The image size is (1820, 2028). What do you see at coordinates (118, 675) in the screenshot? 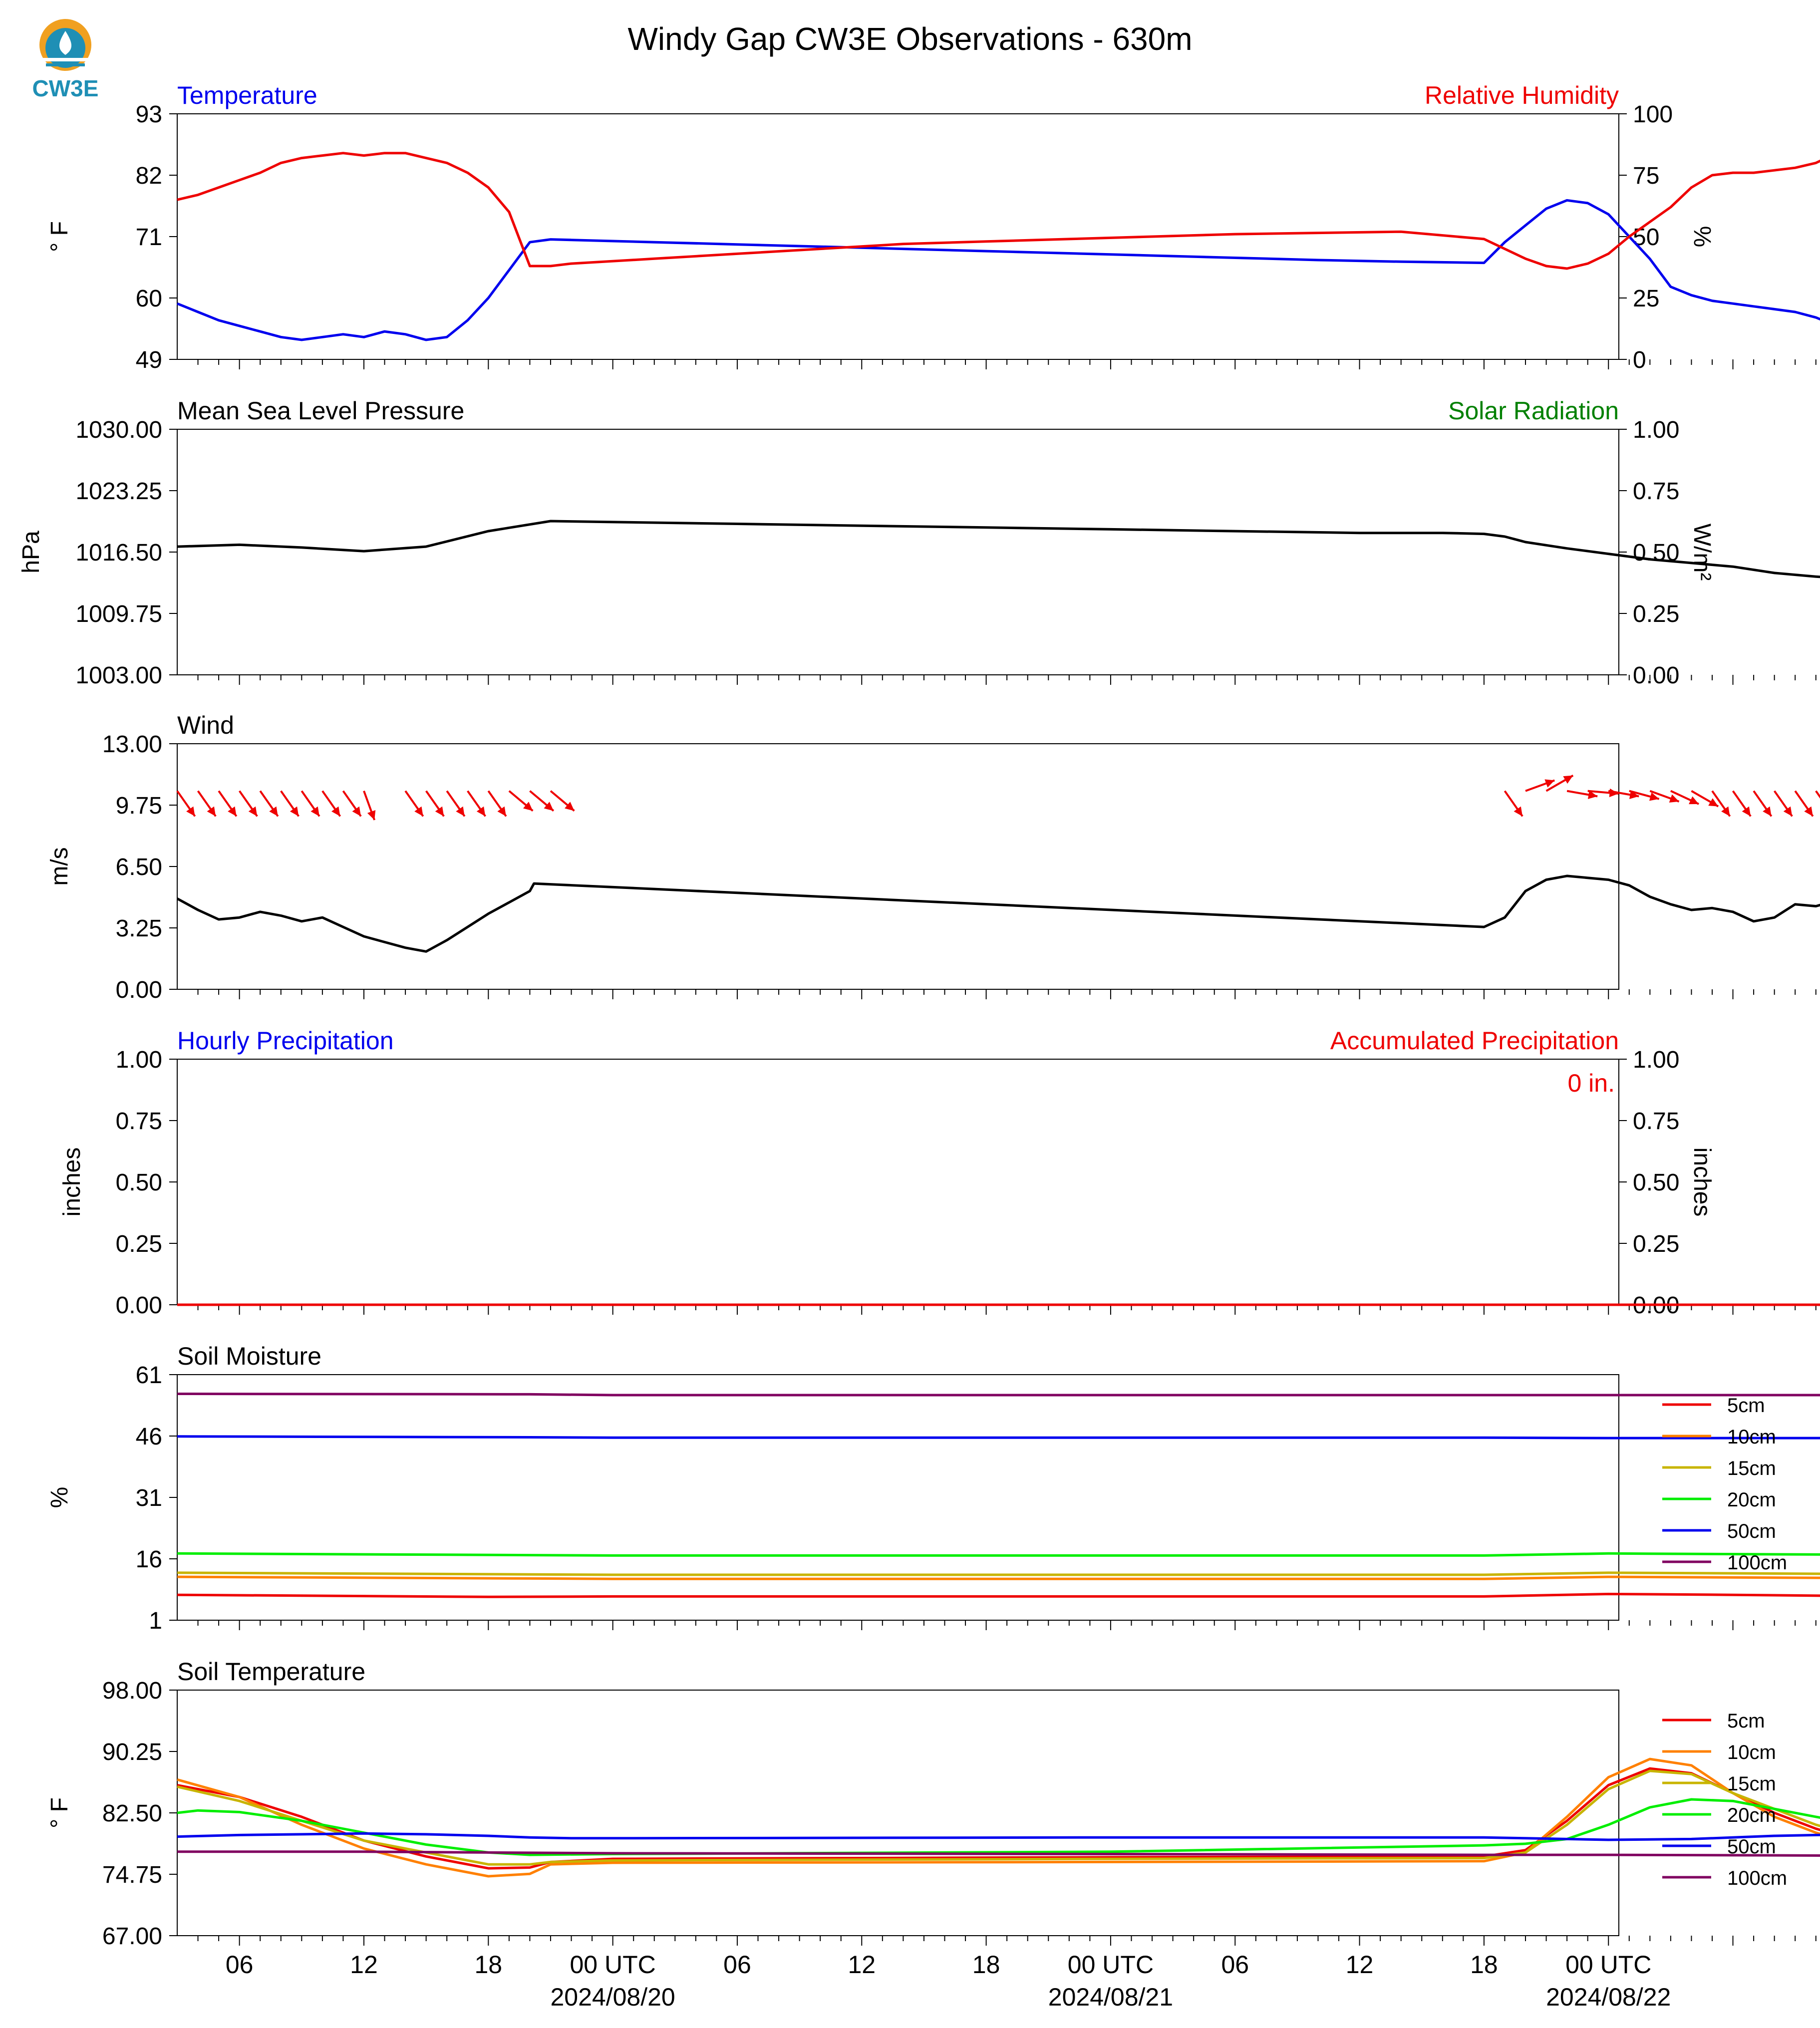
I see `y-tick-label-left: 1003.00` at bounding box center [118, 675].